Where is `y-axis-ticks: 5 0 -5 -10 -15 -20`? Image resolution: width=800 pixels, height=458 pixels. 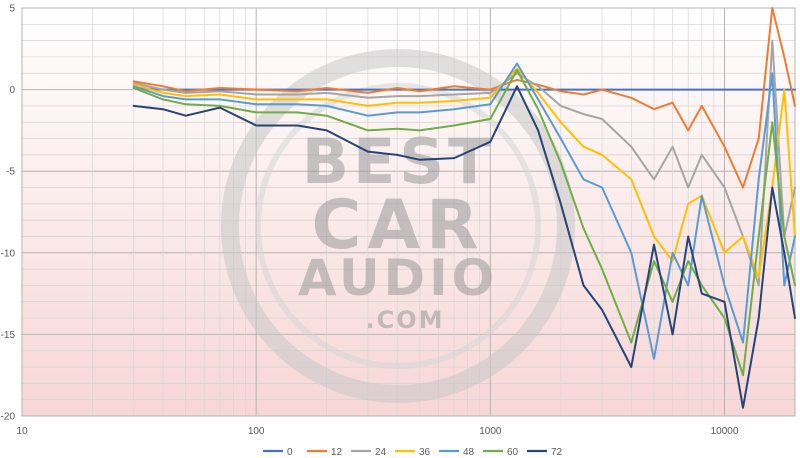 y-axis-ticks: 5 0 -5 -10 -15 -20 is located at coordinates (8, 213).